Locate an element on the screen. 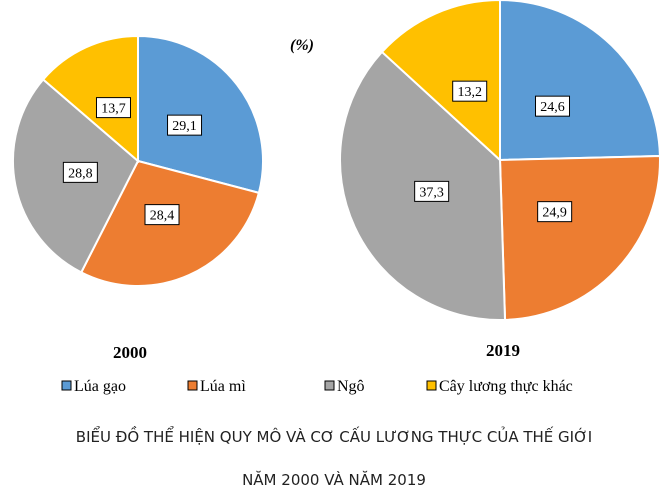  data-label-2019-0: 24,6 is located at coordinates (552, 107).